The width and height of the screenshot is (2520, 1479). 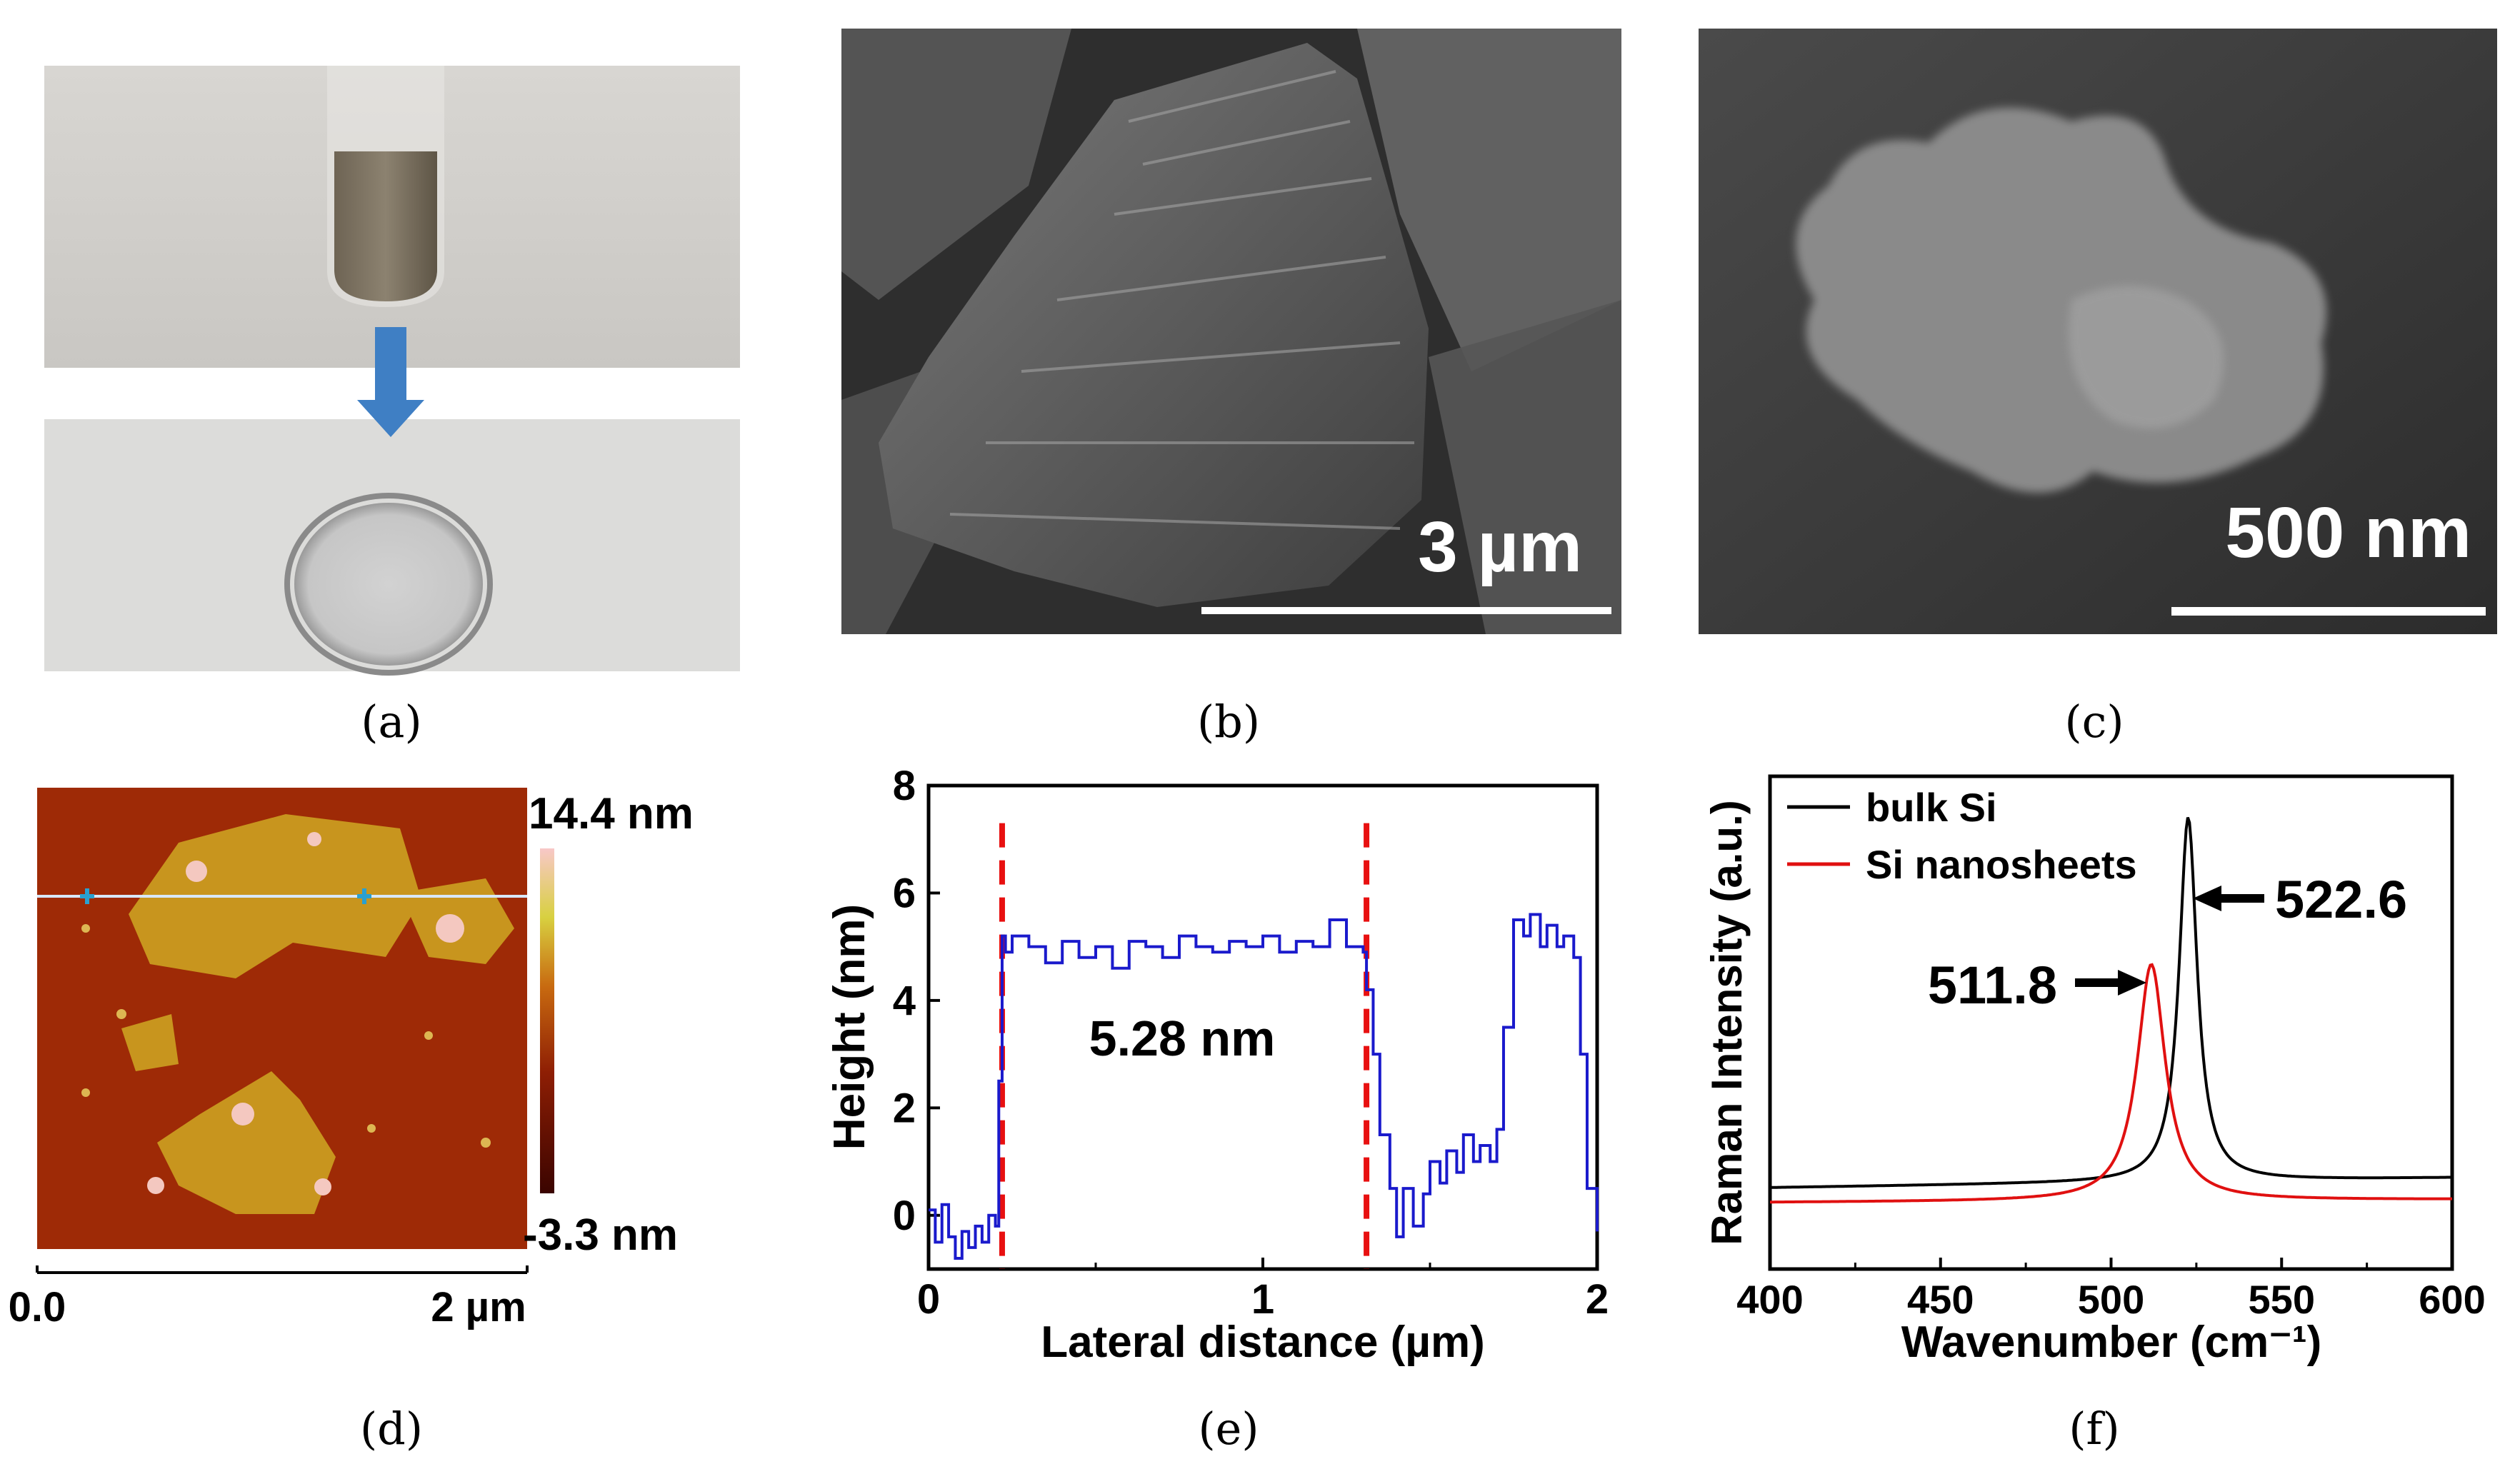 What do you see at coordinates (2348, 533) in the screenshot?
I see `scale-bar-label-c: 500 nm` at bounding box center [2348, 533].